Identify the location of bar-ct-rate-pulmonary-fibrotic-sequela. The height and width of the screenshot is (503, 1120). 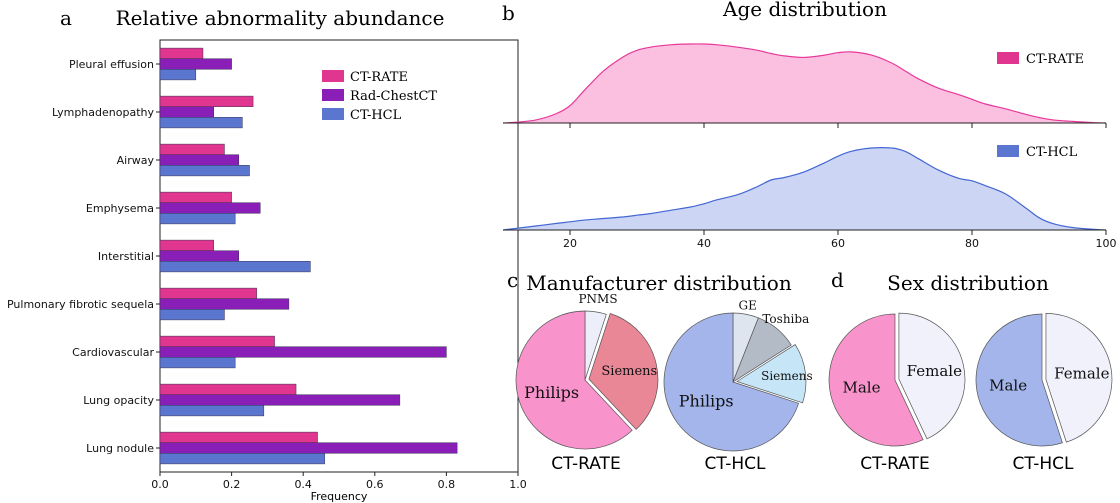
(208, 293).